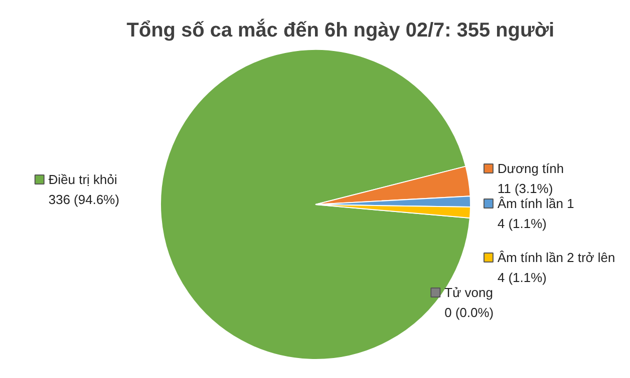 This screenshot has height=378, width=630. I want to click on legend-label: Âm tính lần 1, so click(536, 203).